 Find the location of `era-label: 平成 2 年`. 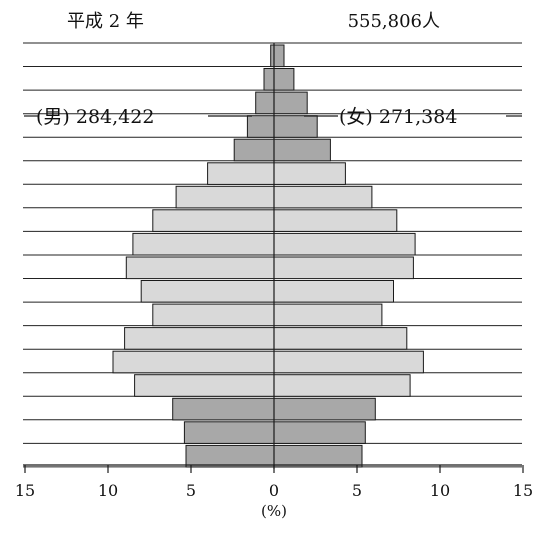

era-label: 平成 2 年 is located at coordinates (105, 21).